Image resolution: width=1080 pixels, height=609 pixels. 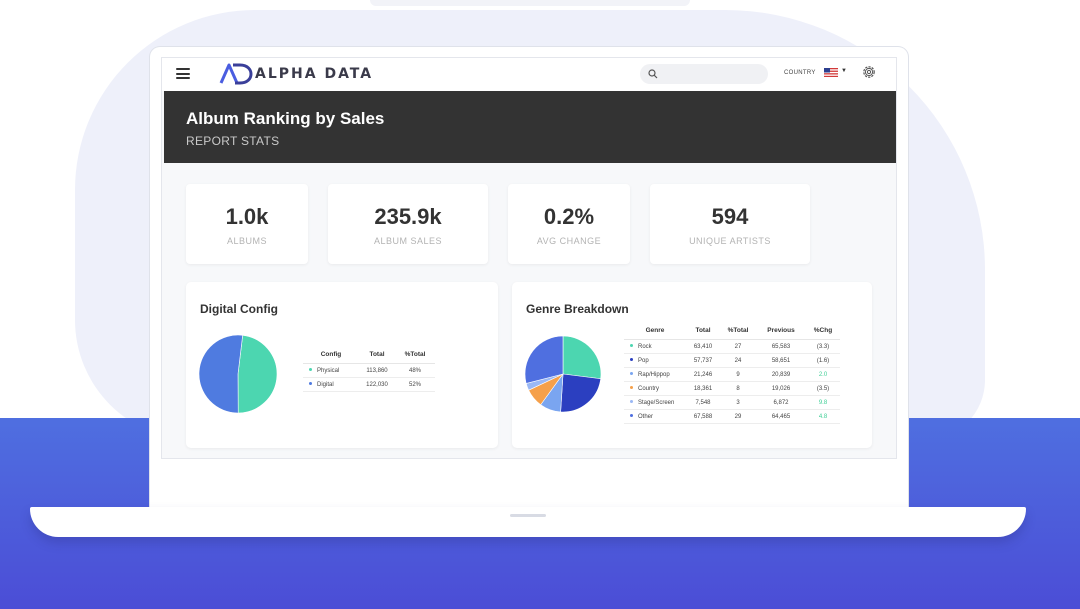 What do you see at coordinates (703, 402) in the screenshot?
I see `table-cell-total: 7,548` at bounding box center [703, 402].